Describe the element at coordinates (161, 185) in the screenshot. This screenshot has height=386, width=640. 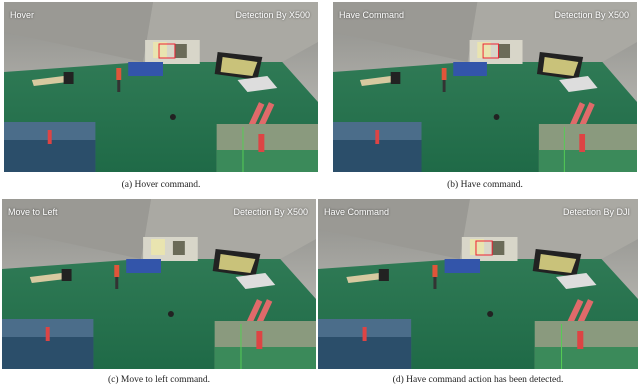
I see `caption: (a) Hover command.` at that location.